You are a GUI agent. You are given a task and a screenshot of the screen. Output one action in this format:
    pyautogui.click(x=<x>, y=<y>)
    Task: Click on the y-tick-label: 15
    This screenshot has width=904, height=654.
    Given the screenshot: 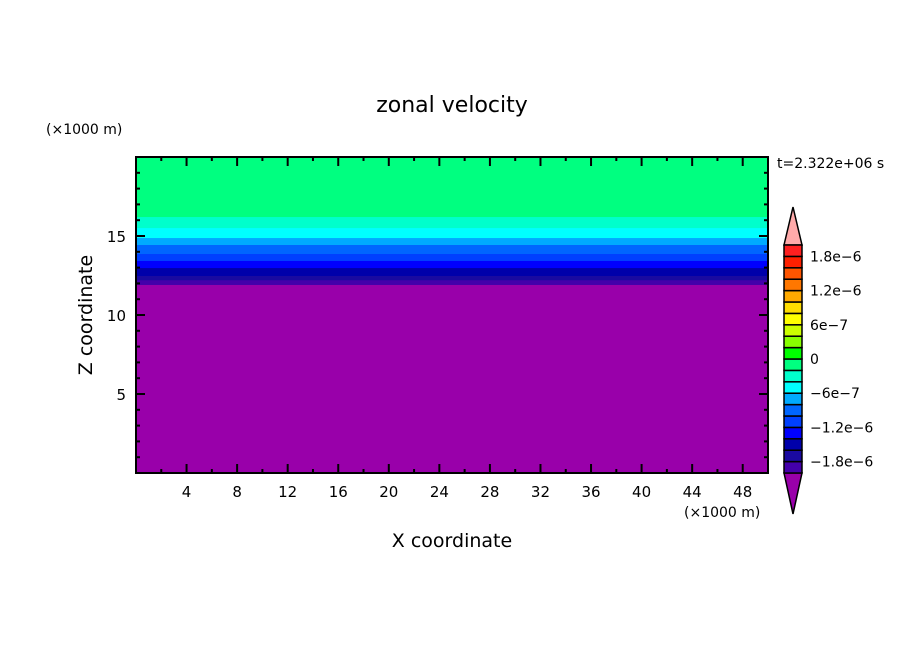 What is the action you would take?
    pyautogui.click(x=116, y=237)
    